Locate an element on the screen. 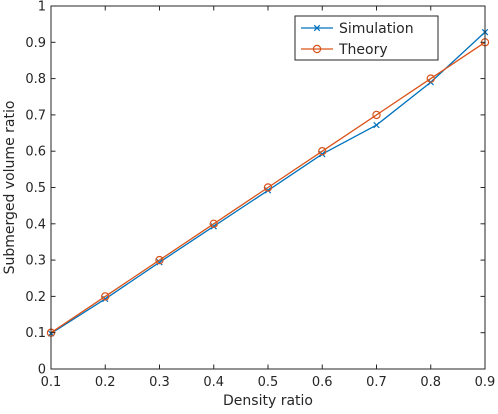 This screenshot has width=498, height=414. y-tick-label: 0.7 is located at coordinates (35, 115).